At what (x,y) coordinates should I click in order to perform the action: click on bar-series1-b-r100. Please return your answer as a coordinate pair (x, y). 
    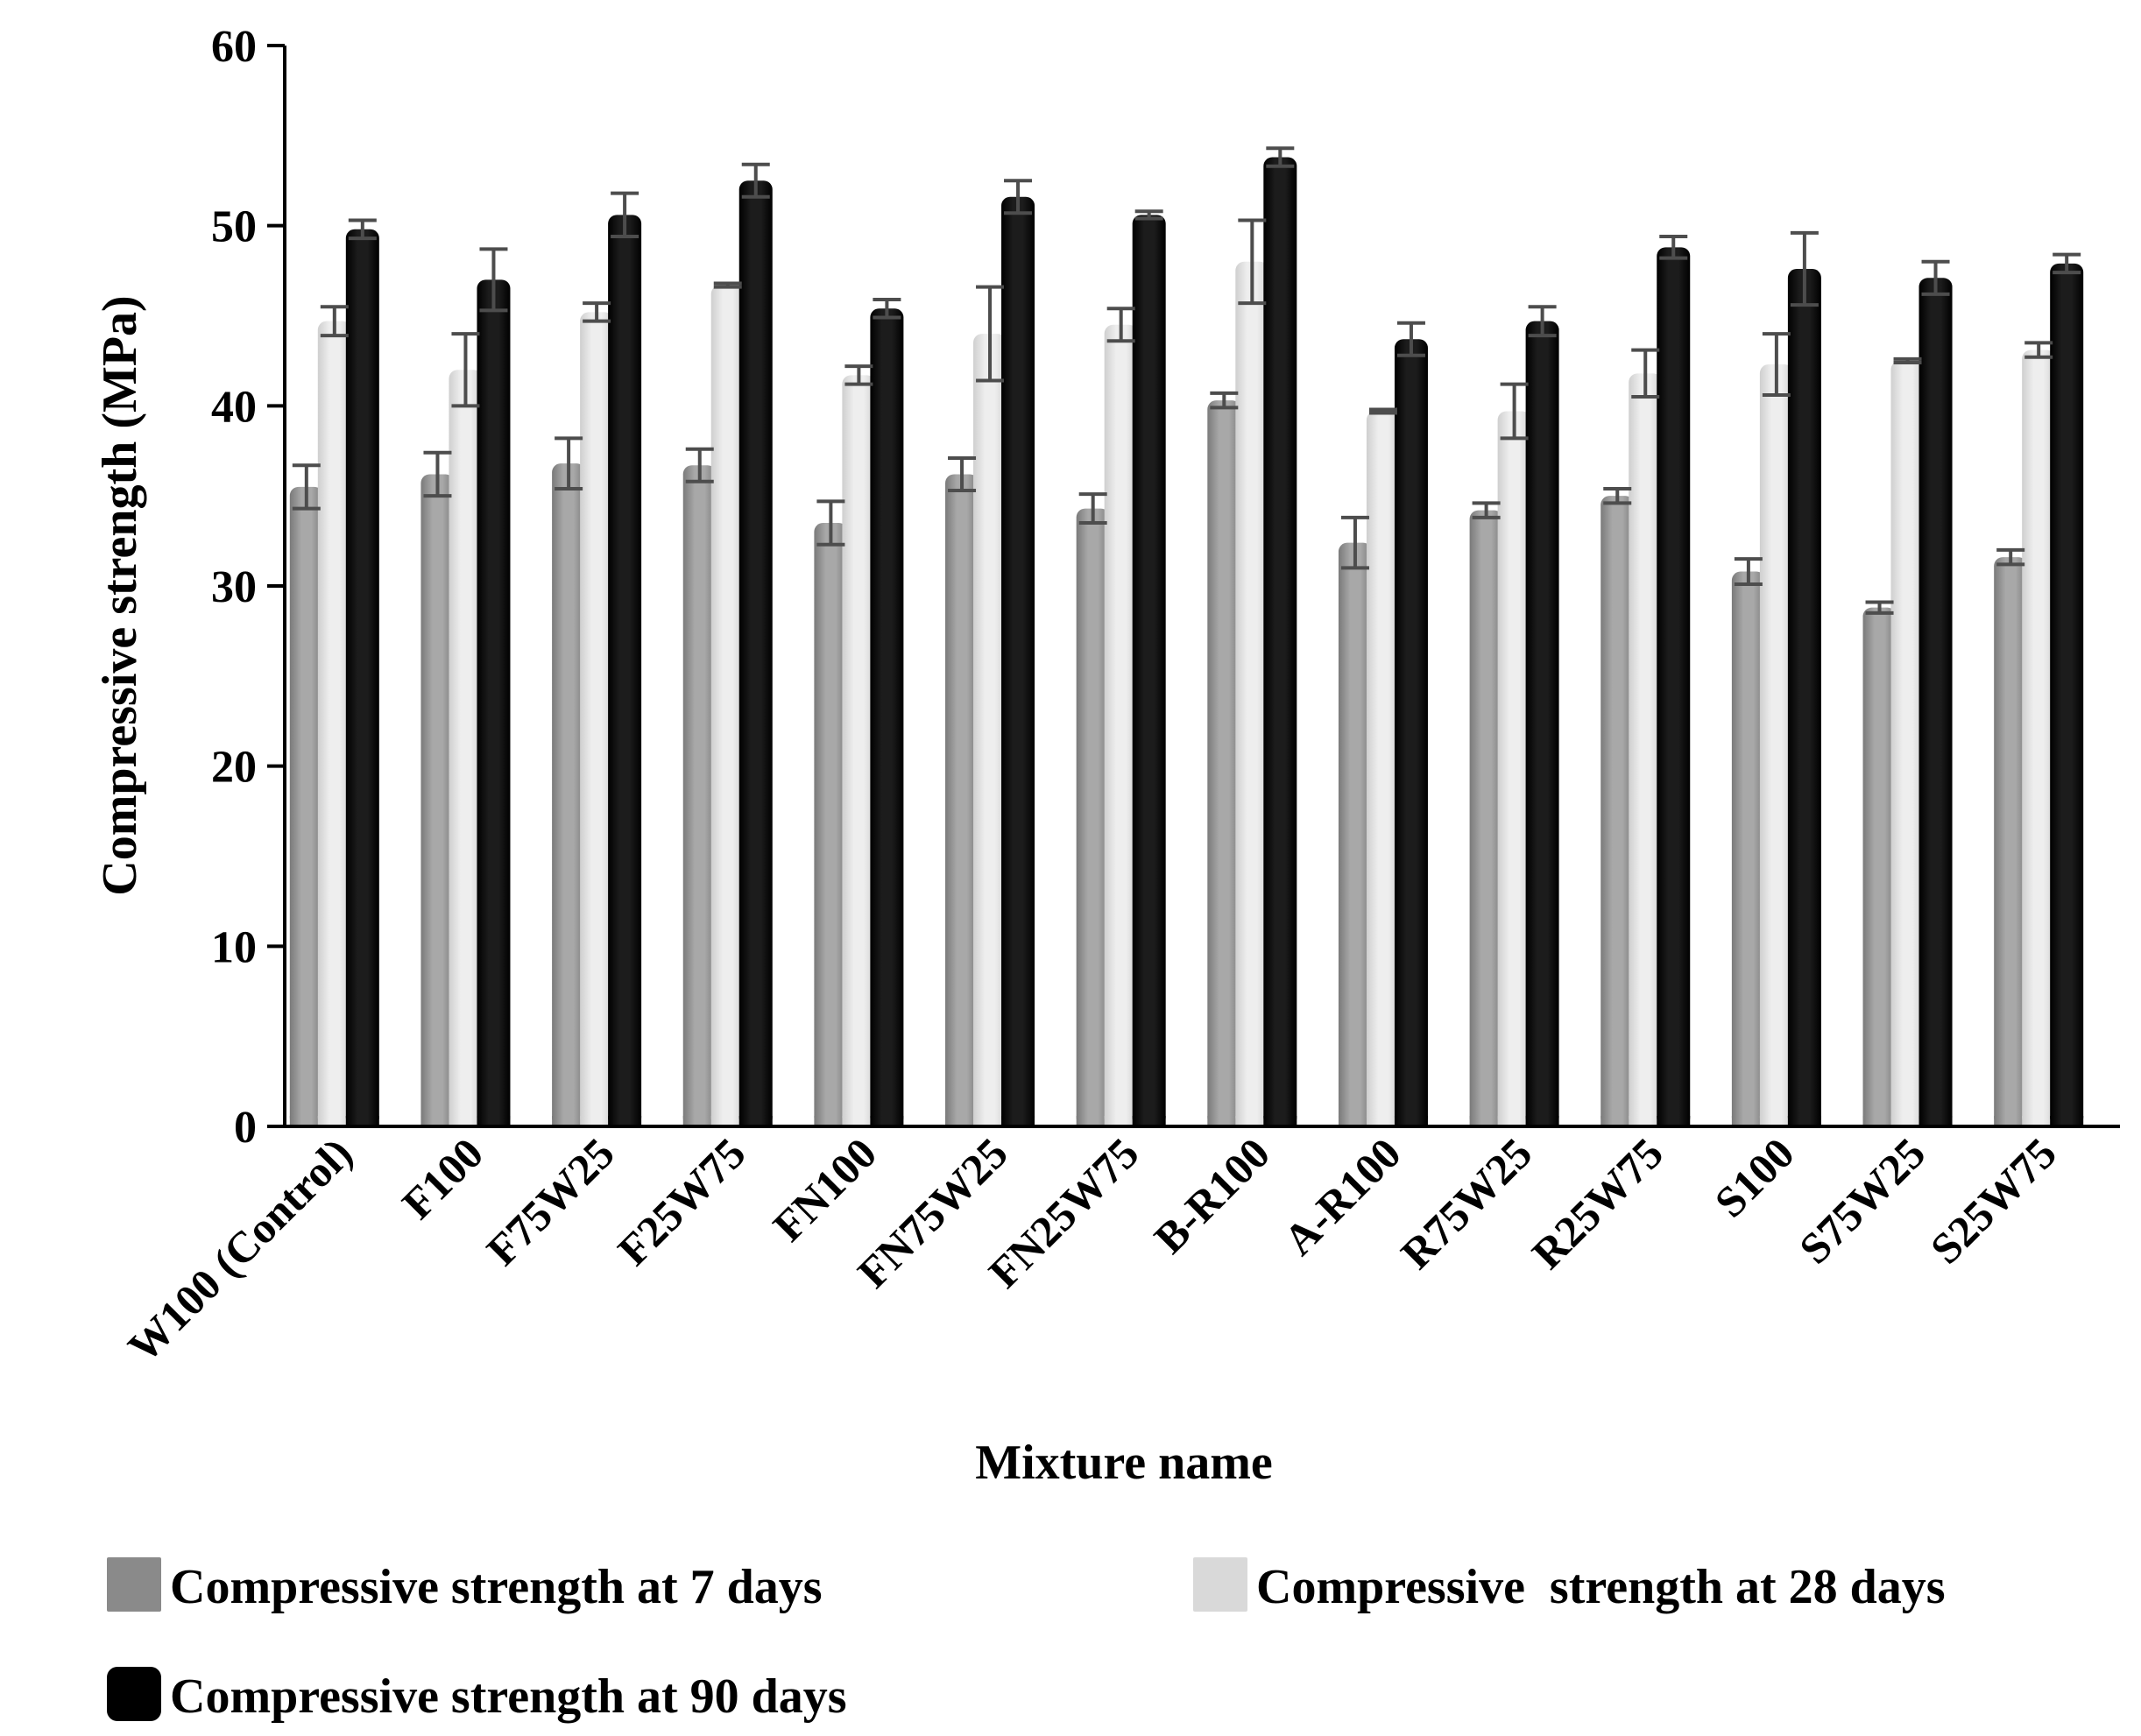
    Looking at the image, I should click on (1224, 763).